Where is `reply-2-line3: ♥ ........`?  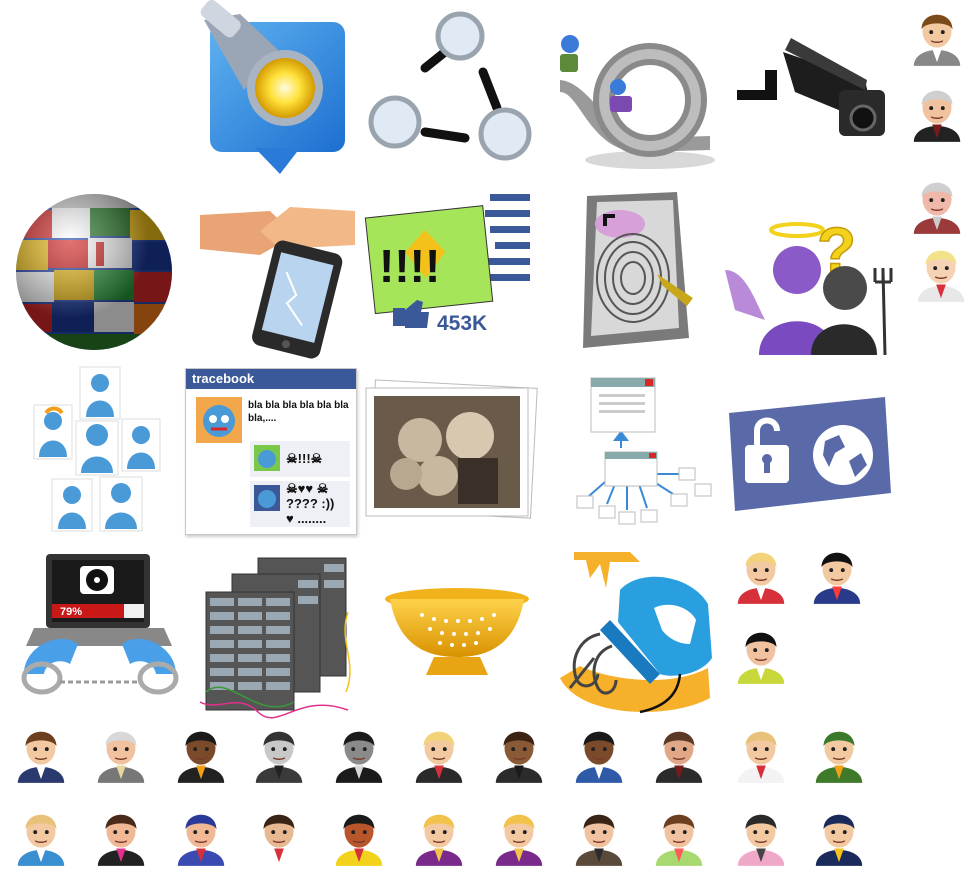
reply-2-line3: ♥ ........ is located at coordinates (306, 518).